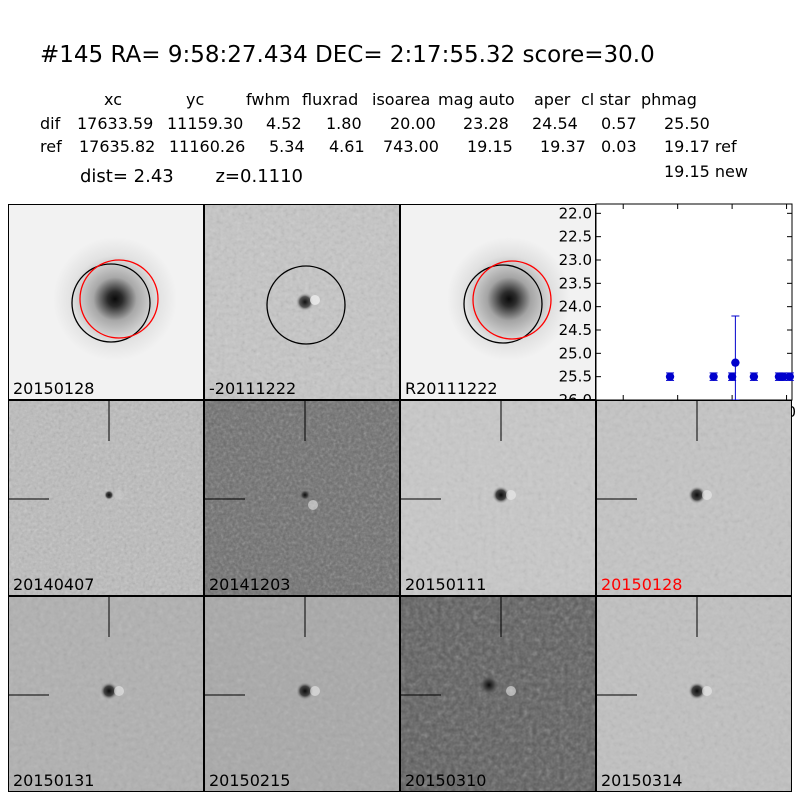 This screenshot has width=800, height=800. Describe the element at coordinates (250, 780) in the screenshot. I see `stamp-date-label: 20150215` at that location.